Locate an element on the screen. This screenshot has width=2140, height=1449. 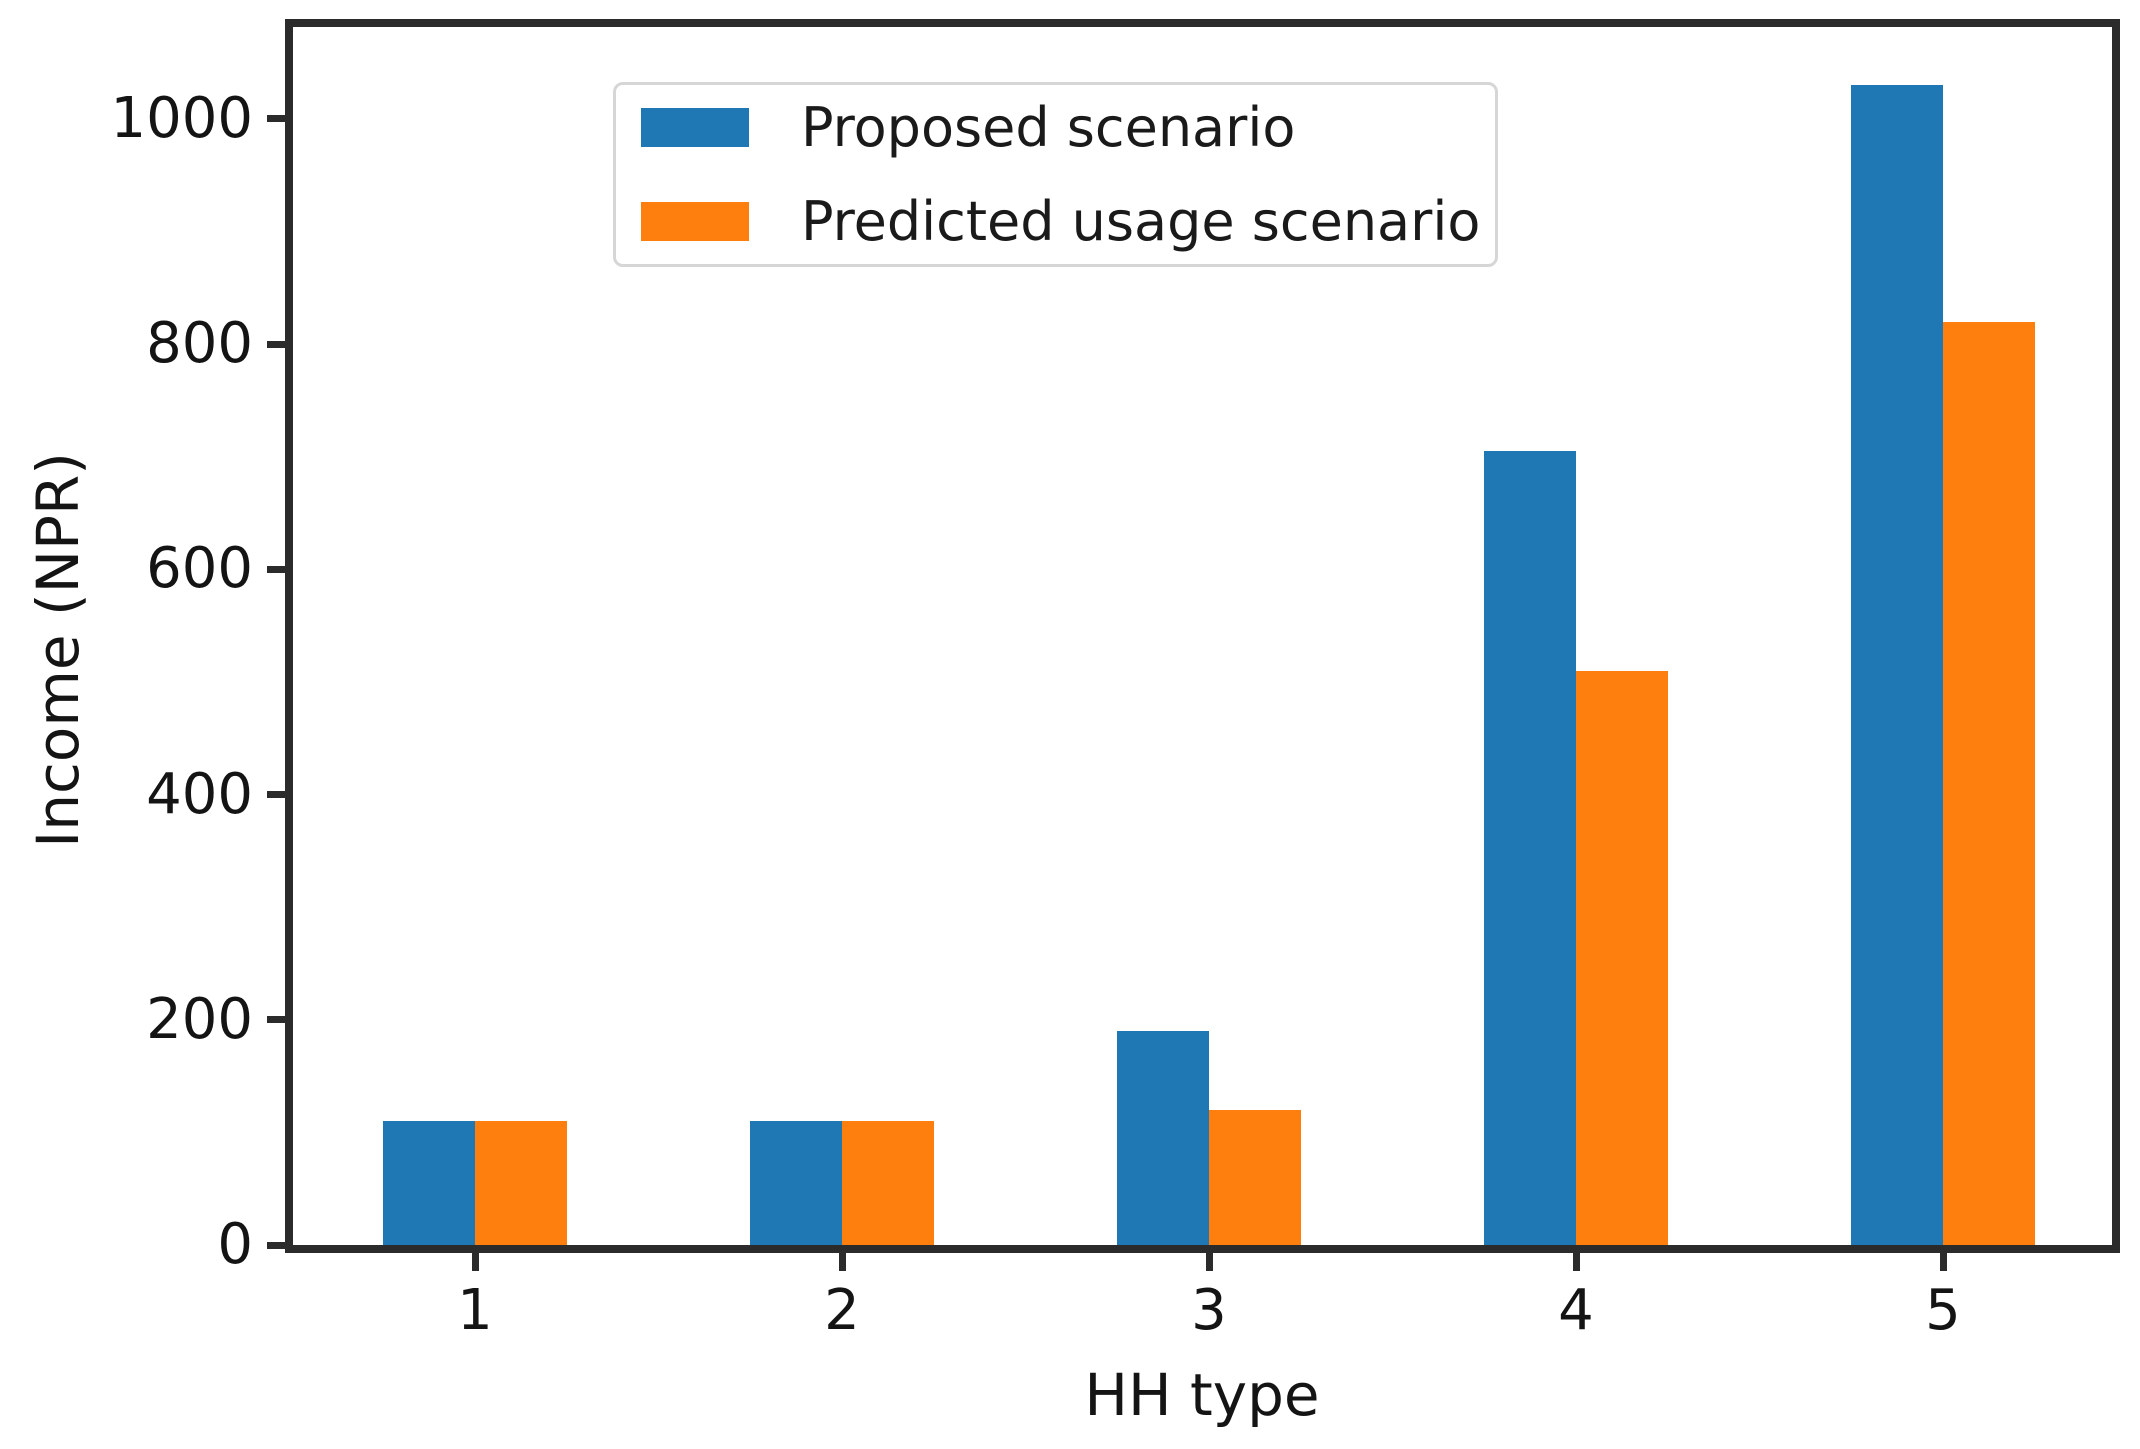
y-tick-label-1000: 1000 is located at coordinates (181, 118).